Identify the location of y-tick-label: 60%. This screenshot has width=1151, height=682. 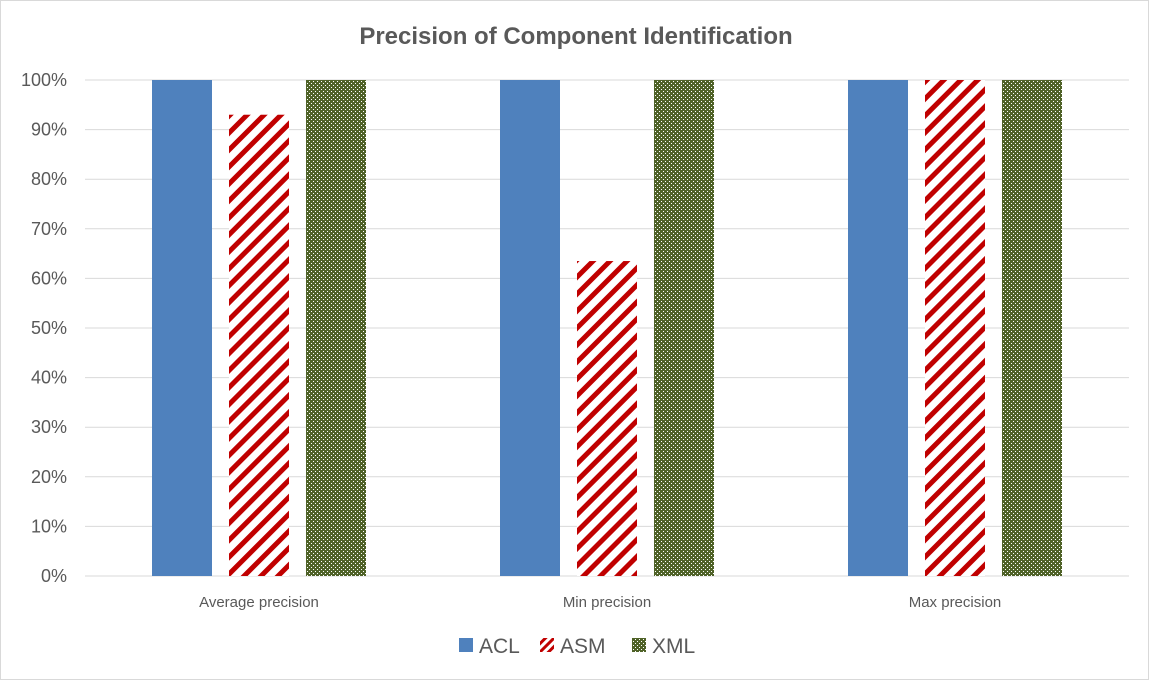
(49, 278).